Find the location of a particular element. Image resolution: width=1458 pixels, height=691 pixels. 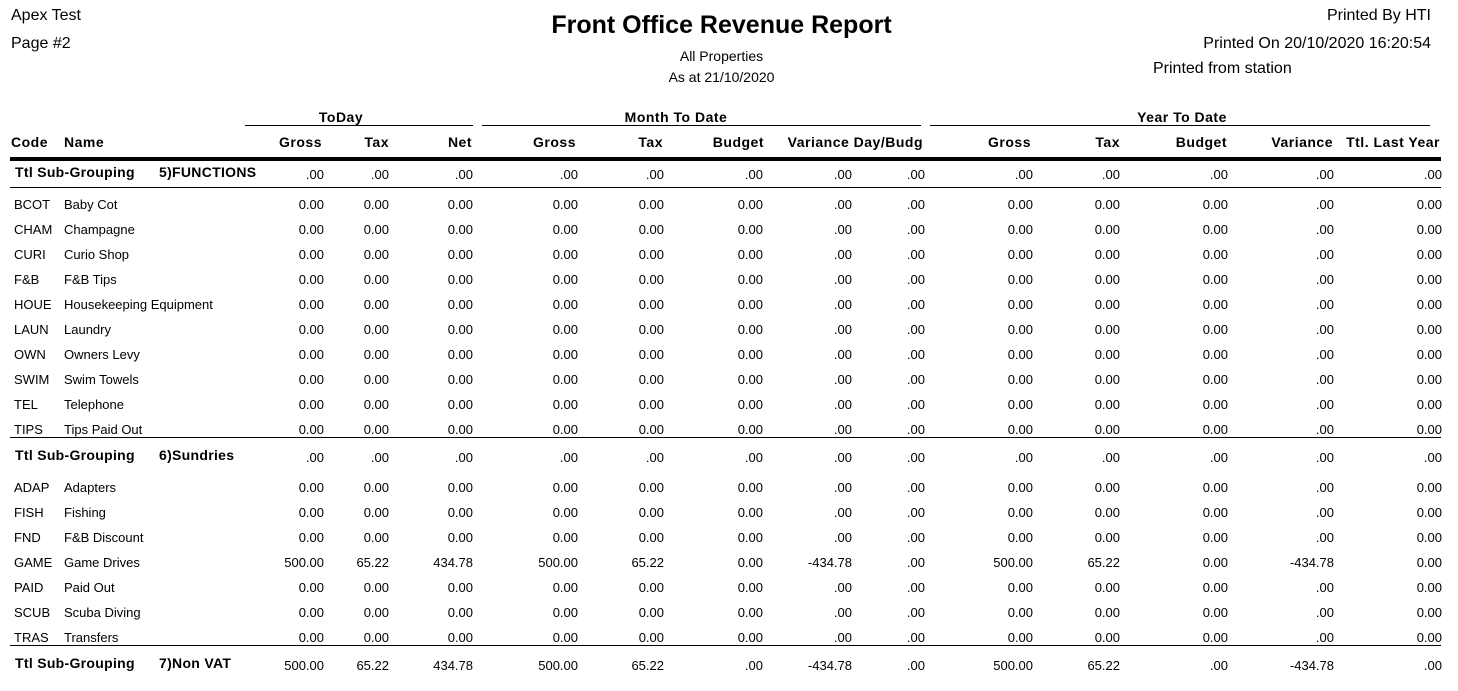

subtotal-value: -434.78 is located at coordinates (1311, 665).